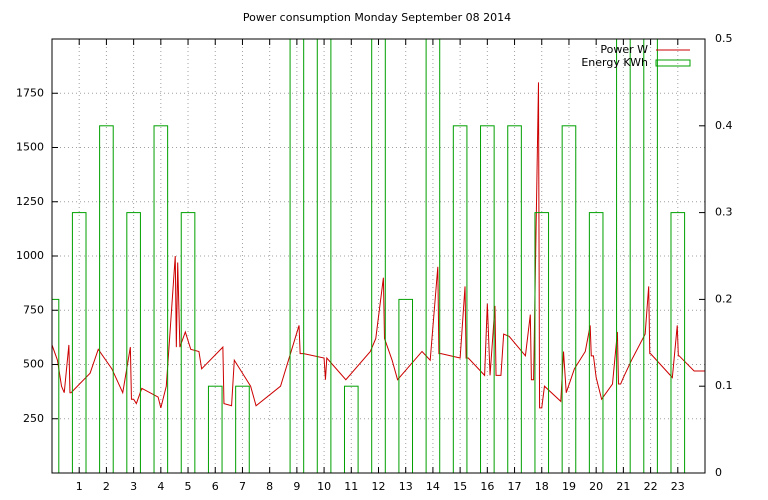  Describe the element at coordinates (724, 298) in the screenshot. I see `y2-tick-label: 0.2` at that location.